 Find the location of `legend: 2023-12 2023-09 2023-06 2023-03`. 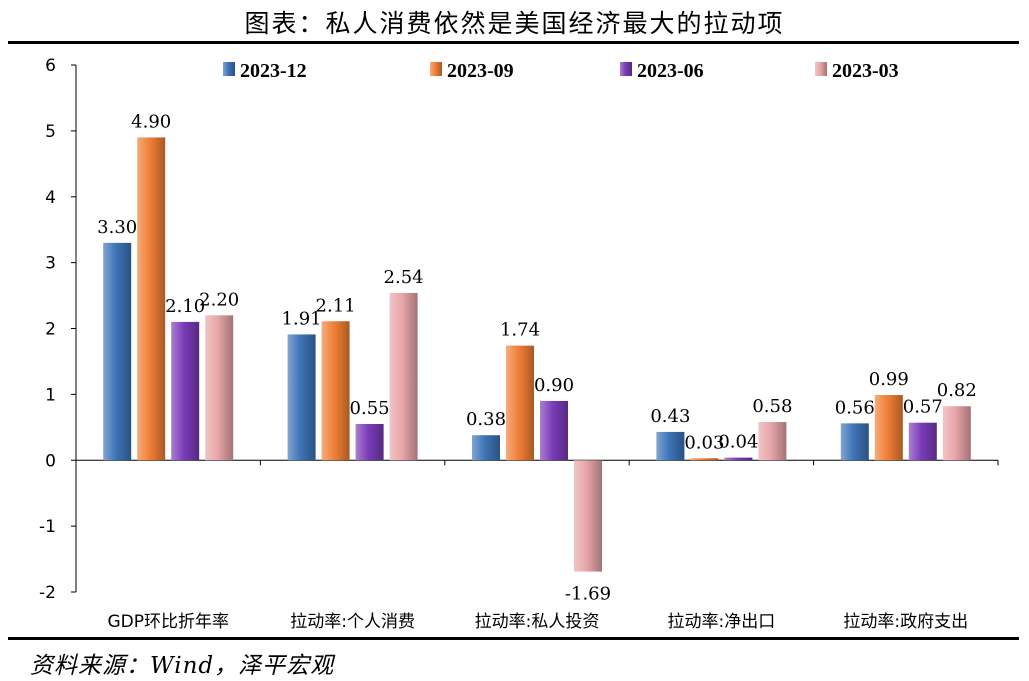

legend: 2023-12 2023-09 2023-06 2023-03 is located at coordinates (561, 71).